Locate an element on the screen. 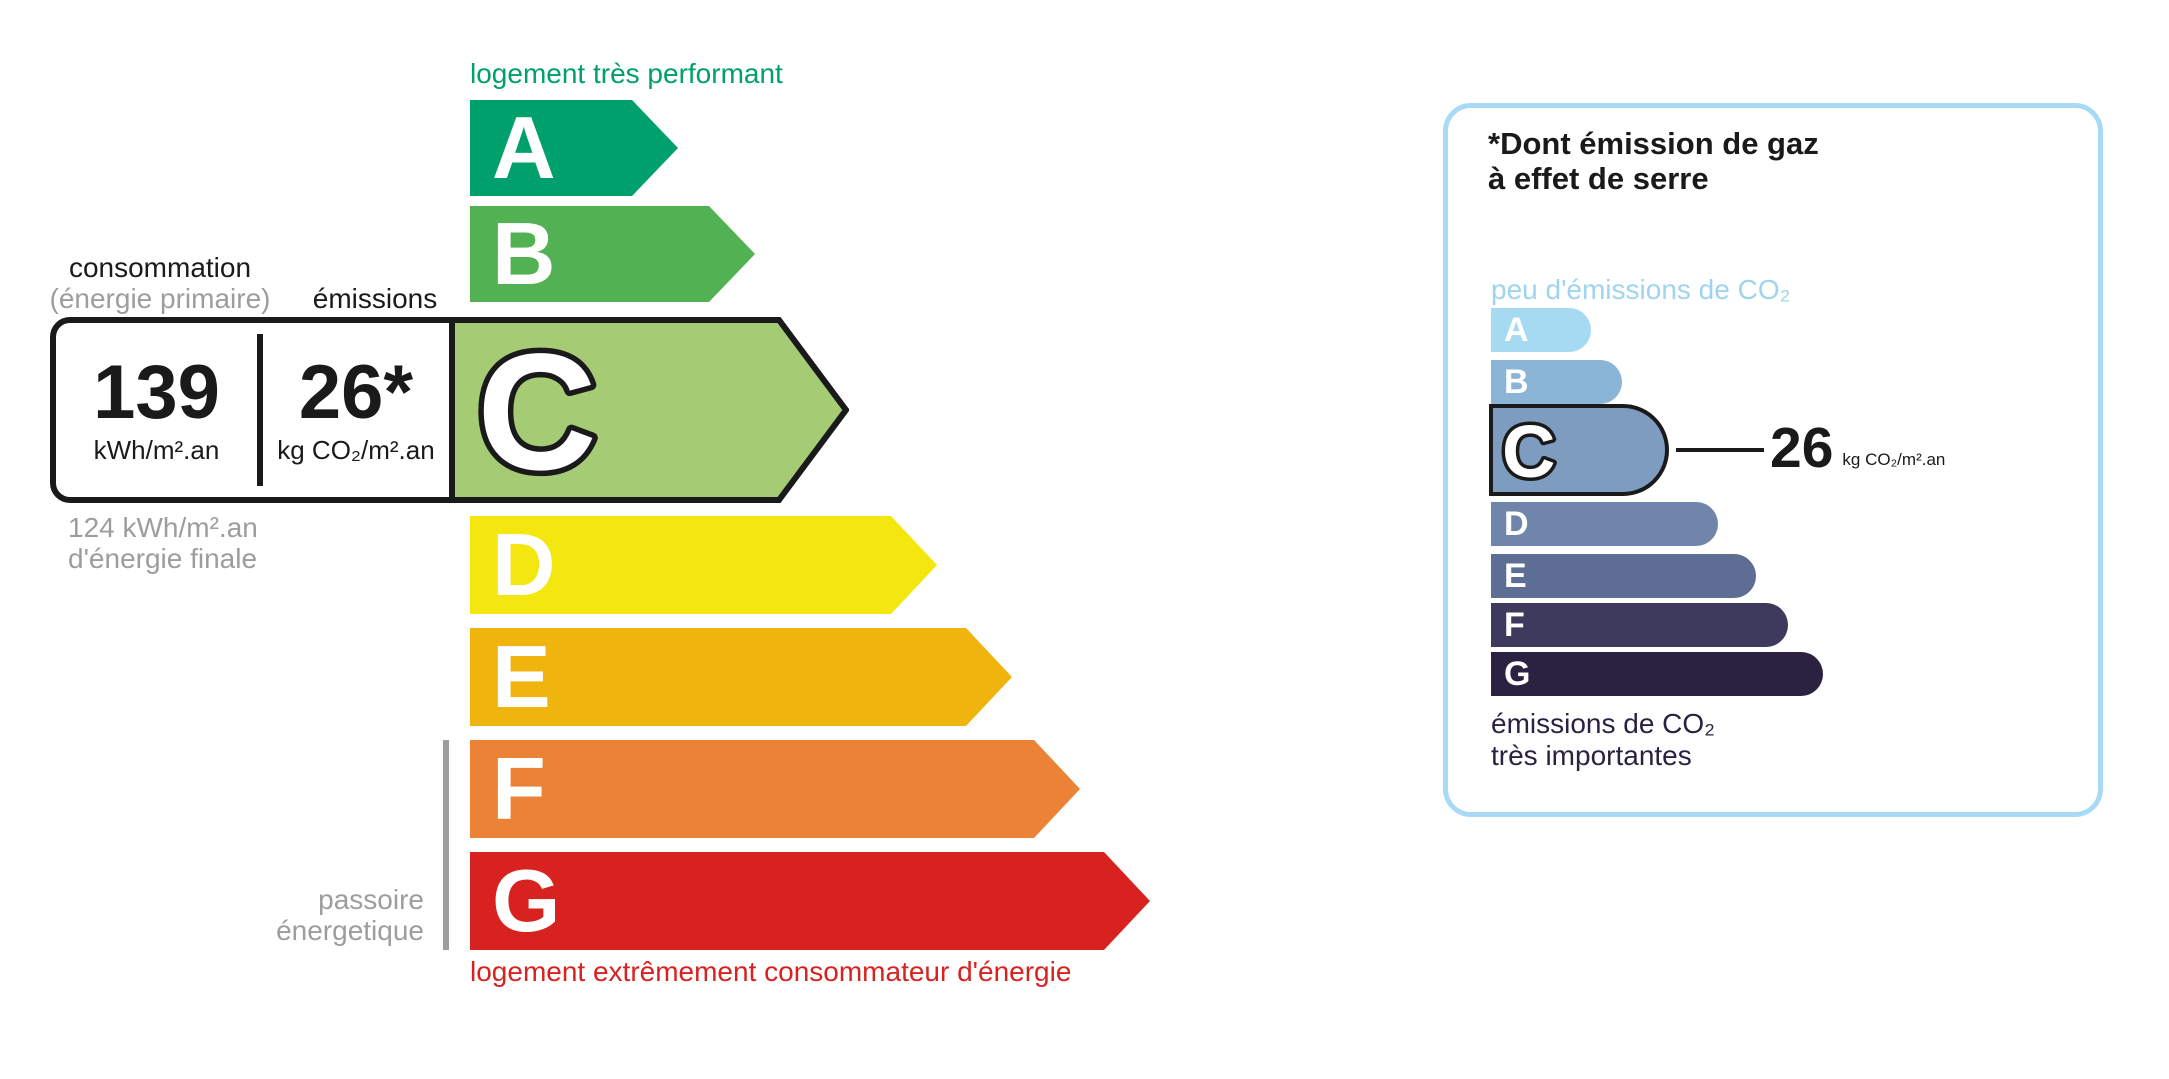 The width and height of the screenshot is (2169, 1079). header-consumption: consommation (énergie primaire) is located at coordinates (160, 283).